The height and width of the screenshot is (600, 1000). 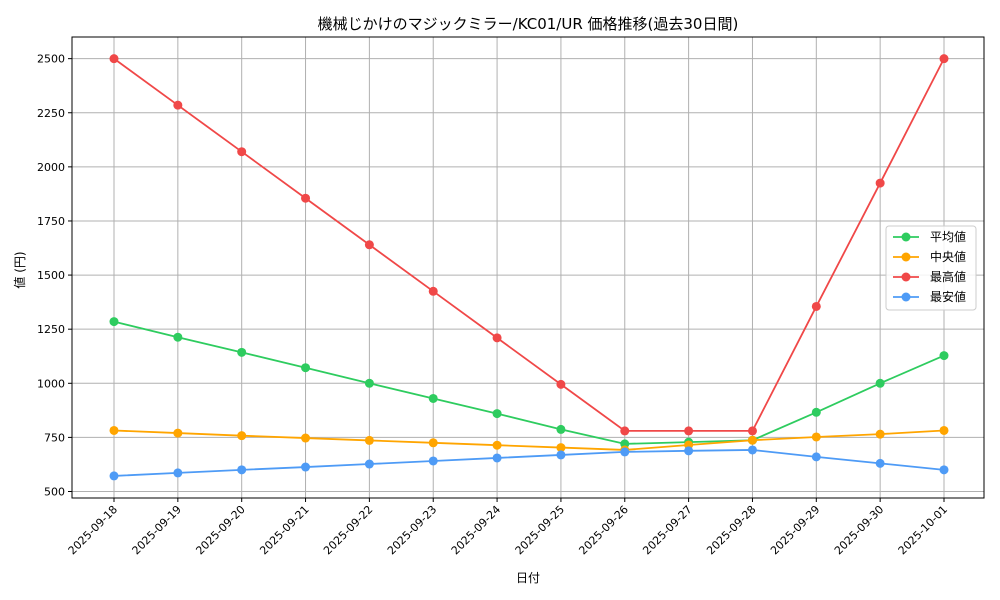 What do you see at coordinates (51, 113) in the screenshot?
I see `y-tick-label: 2250` at bounding box center [51, 113].